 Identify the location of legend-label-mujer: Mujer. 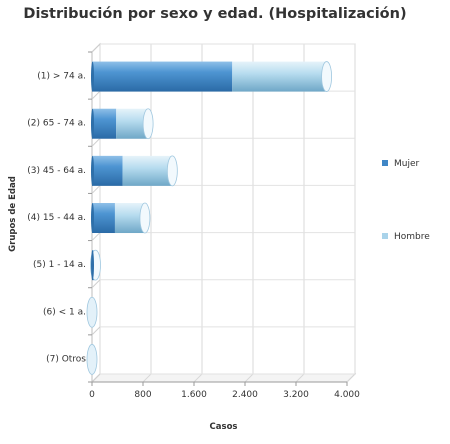
(407, 164).